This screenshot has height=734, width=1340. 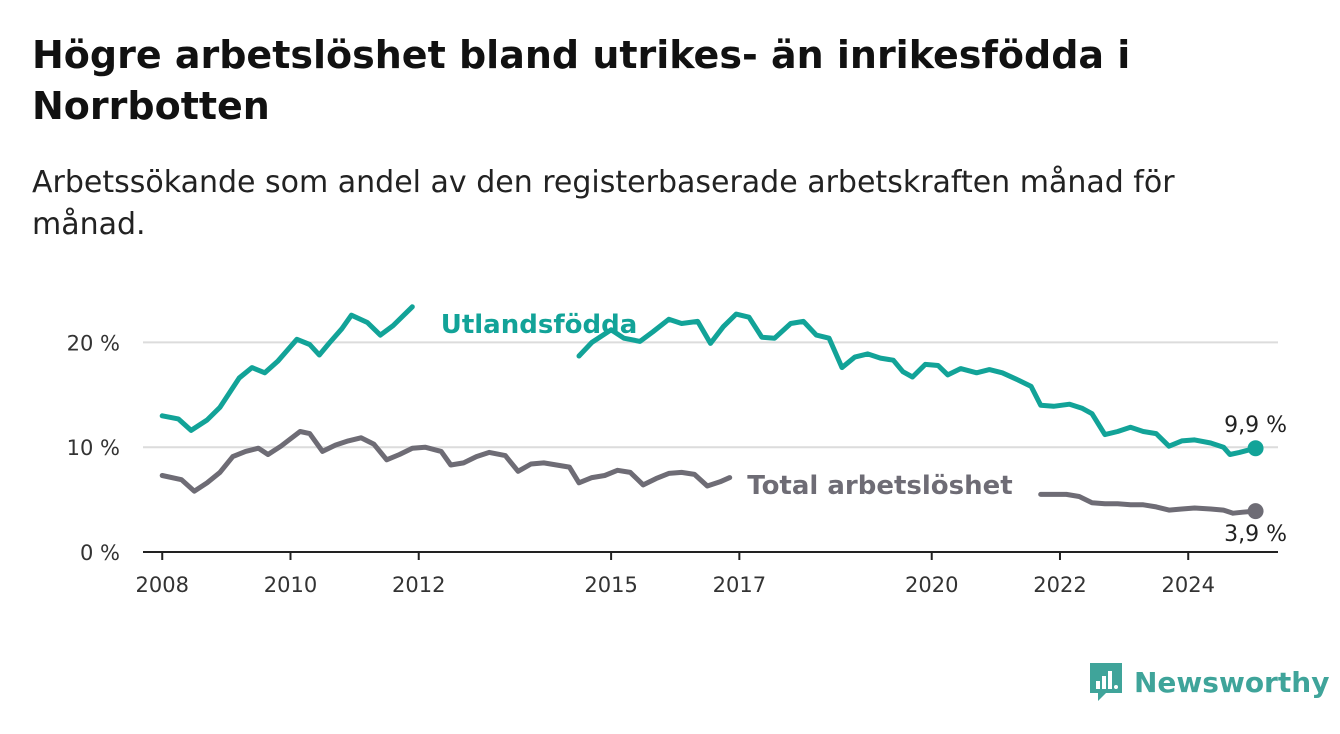 I want to click on y-tick-label: 10 %, so click(x=93, y=448).